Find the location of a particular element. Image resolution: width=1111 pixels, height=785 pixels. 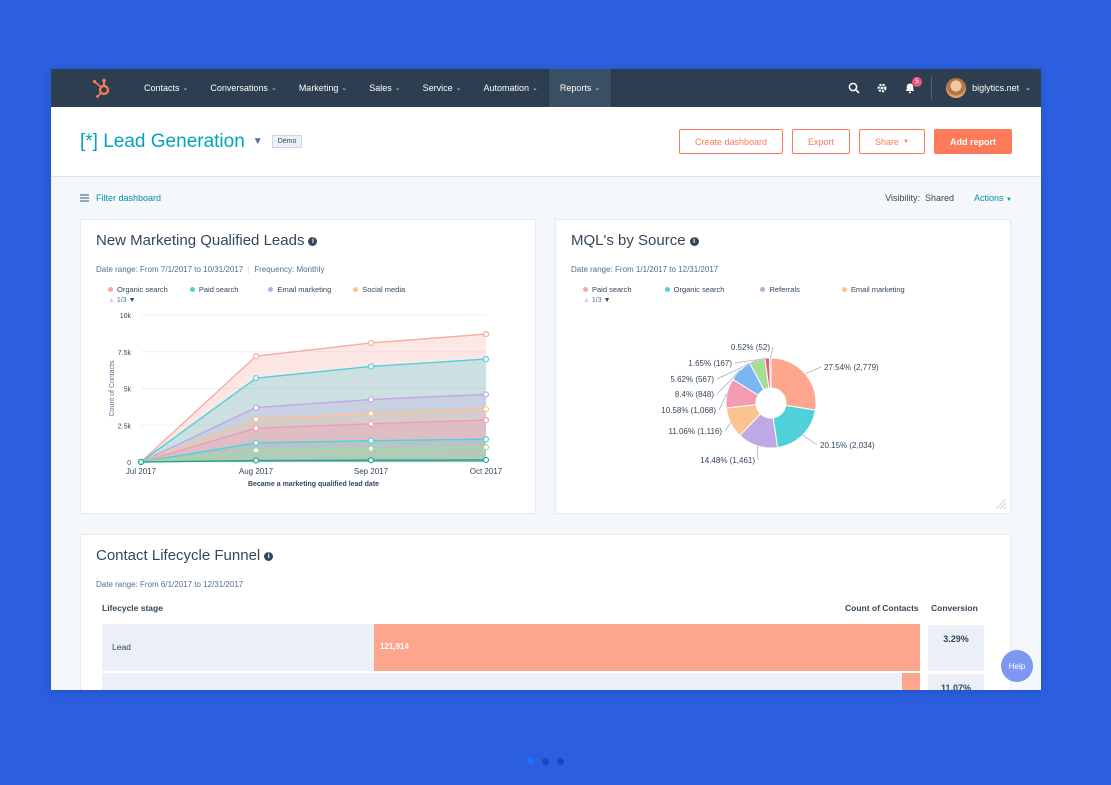

dashboard-switch-caret-icon: ▼ is located at coordinates (257, 141).